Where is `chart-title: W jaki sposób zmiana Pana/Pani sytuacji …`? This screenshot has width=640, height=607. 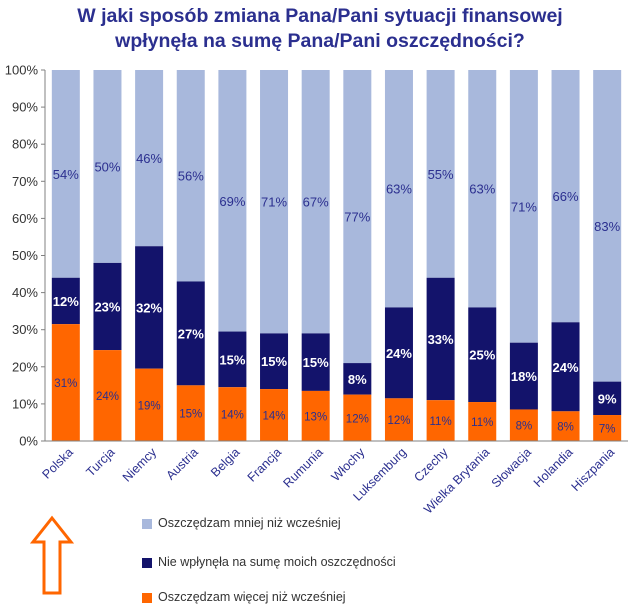
chart-title: W jaki sposób zmiana Pana/Pani sytuacji … is located at coordinates (320, 29).